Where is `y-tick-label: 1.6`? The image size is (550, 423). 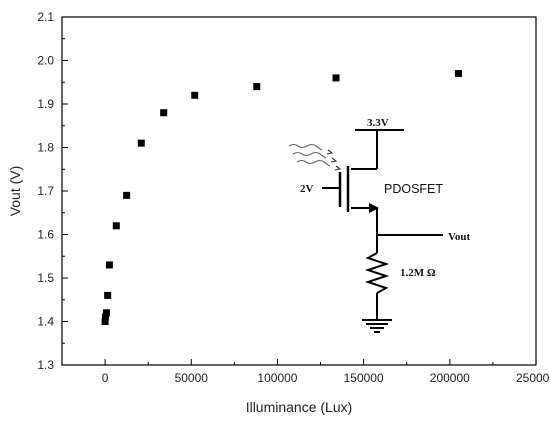
y-tick-label: 1.6 is located at coordinates (45, 235).